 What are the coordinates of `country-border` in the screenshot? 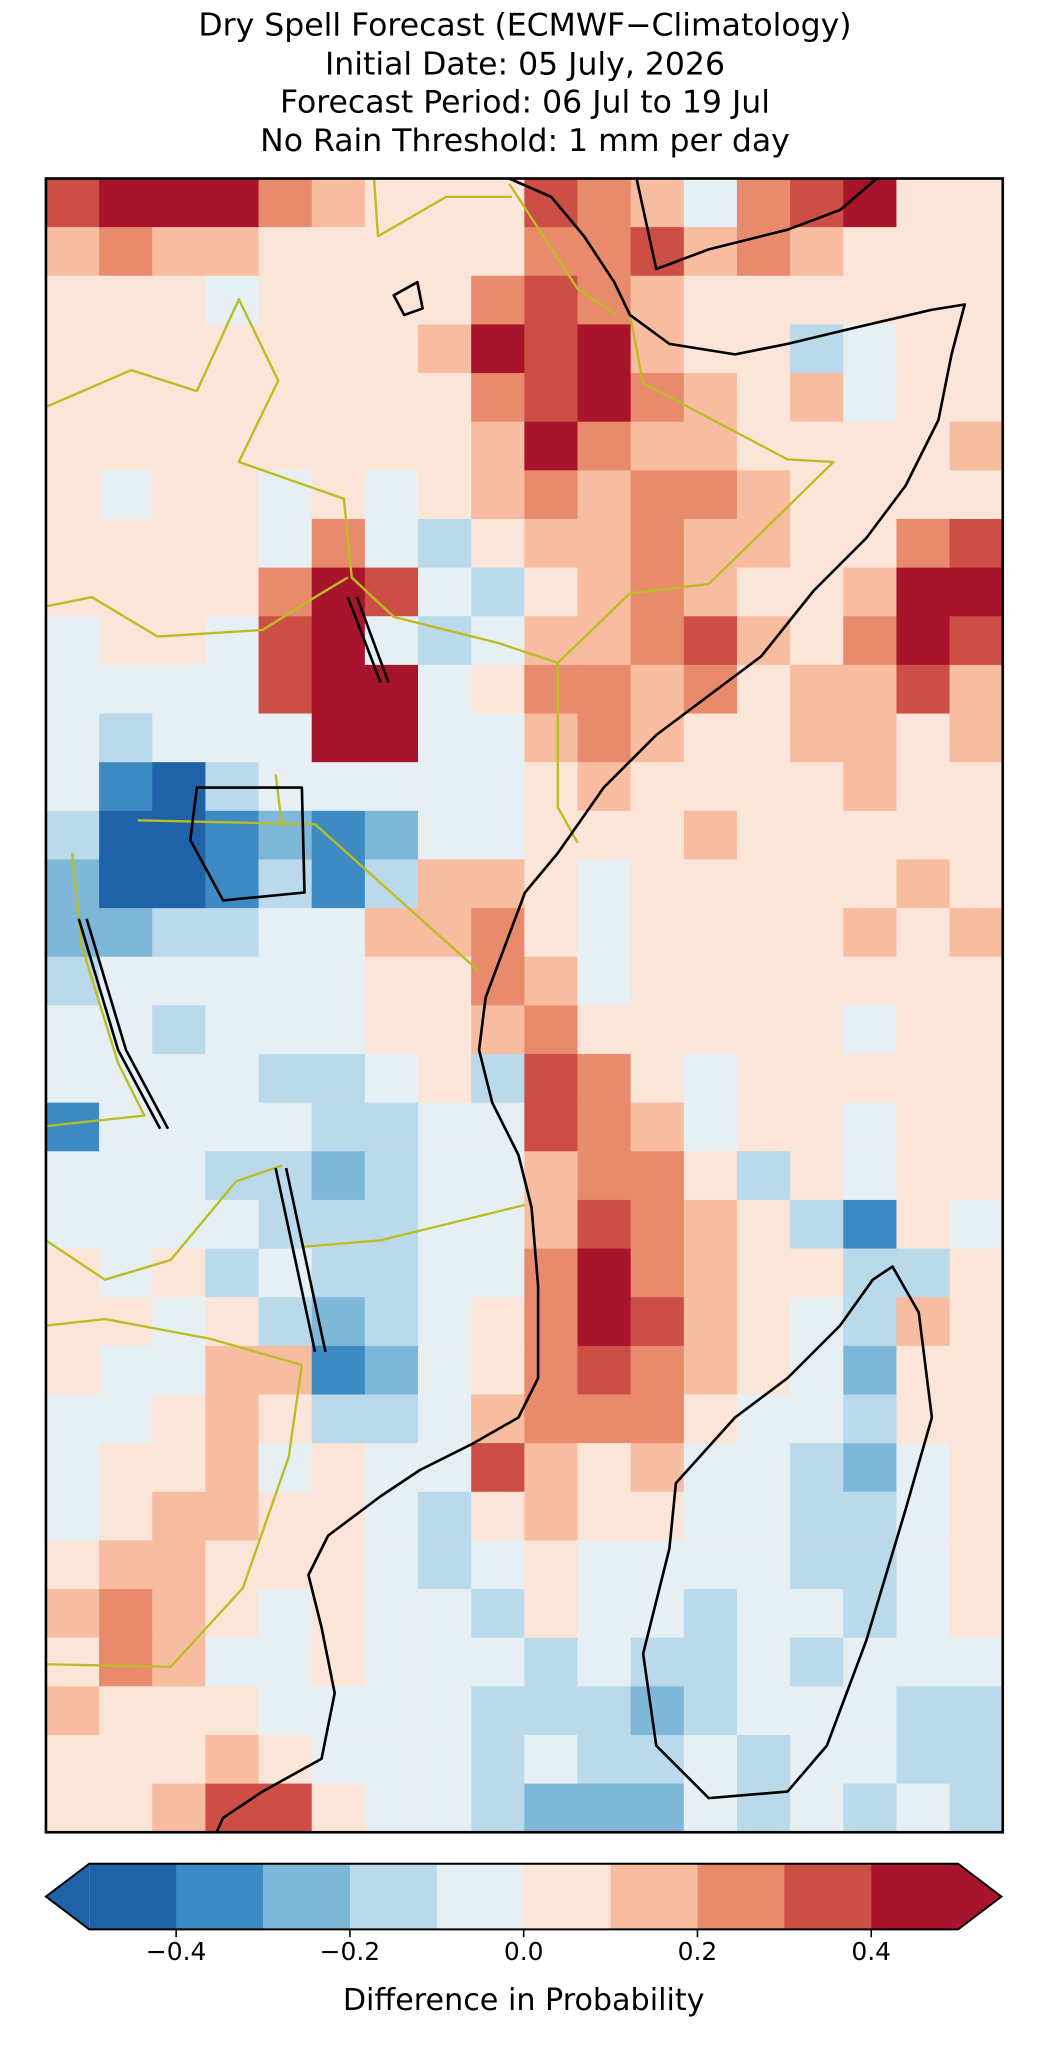 It's located at (285, 1222).